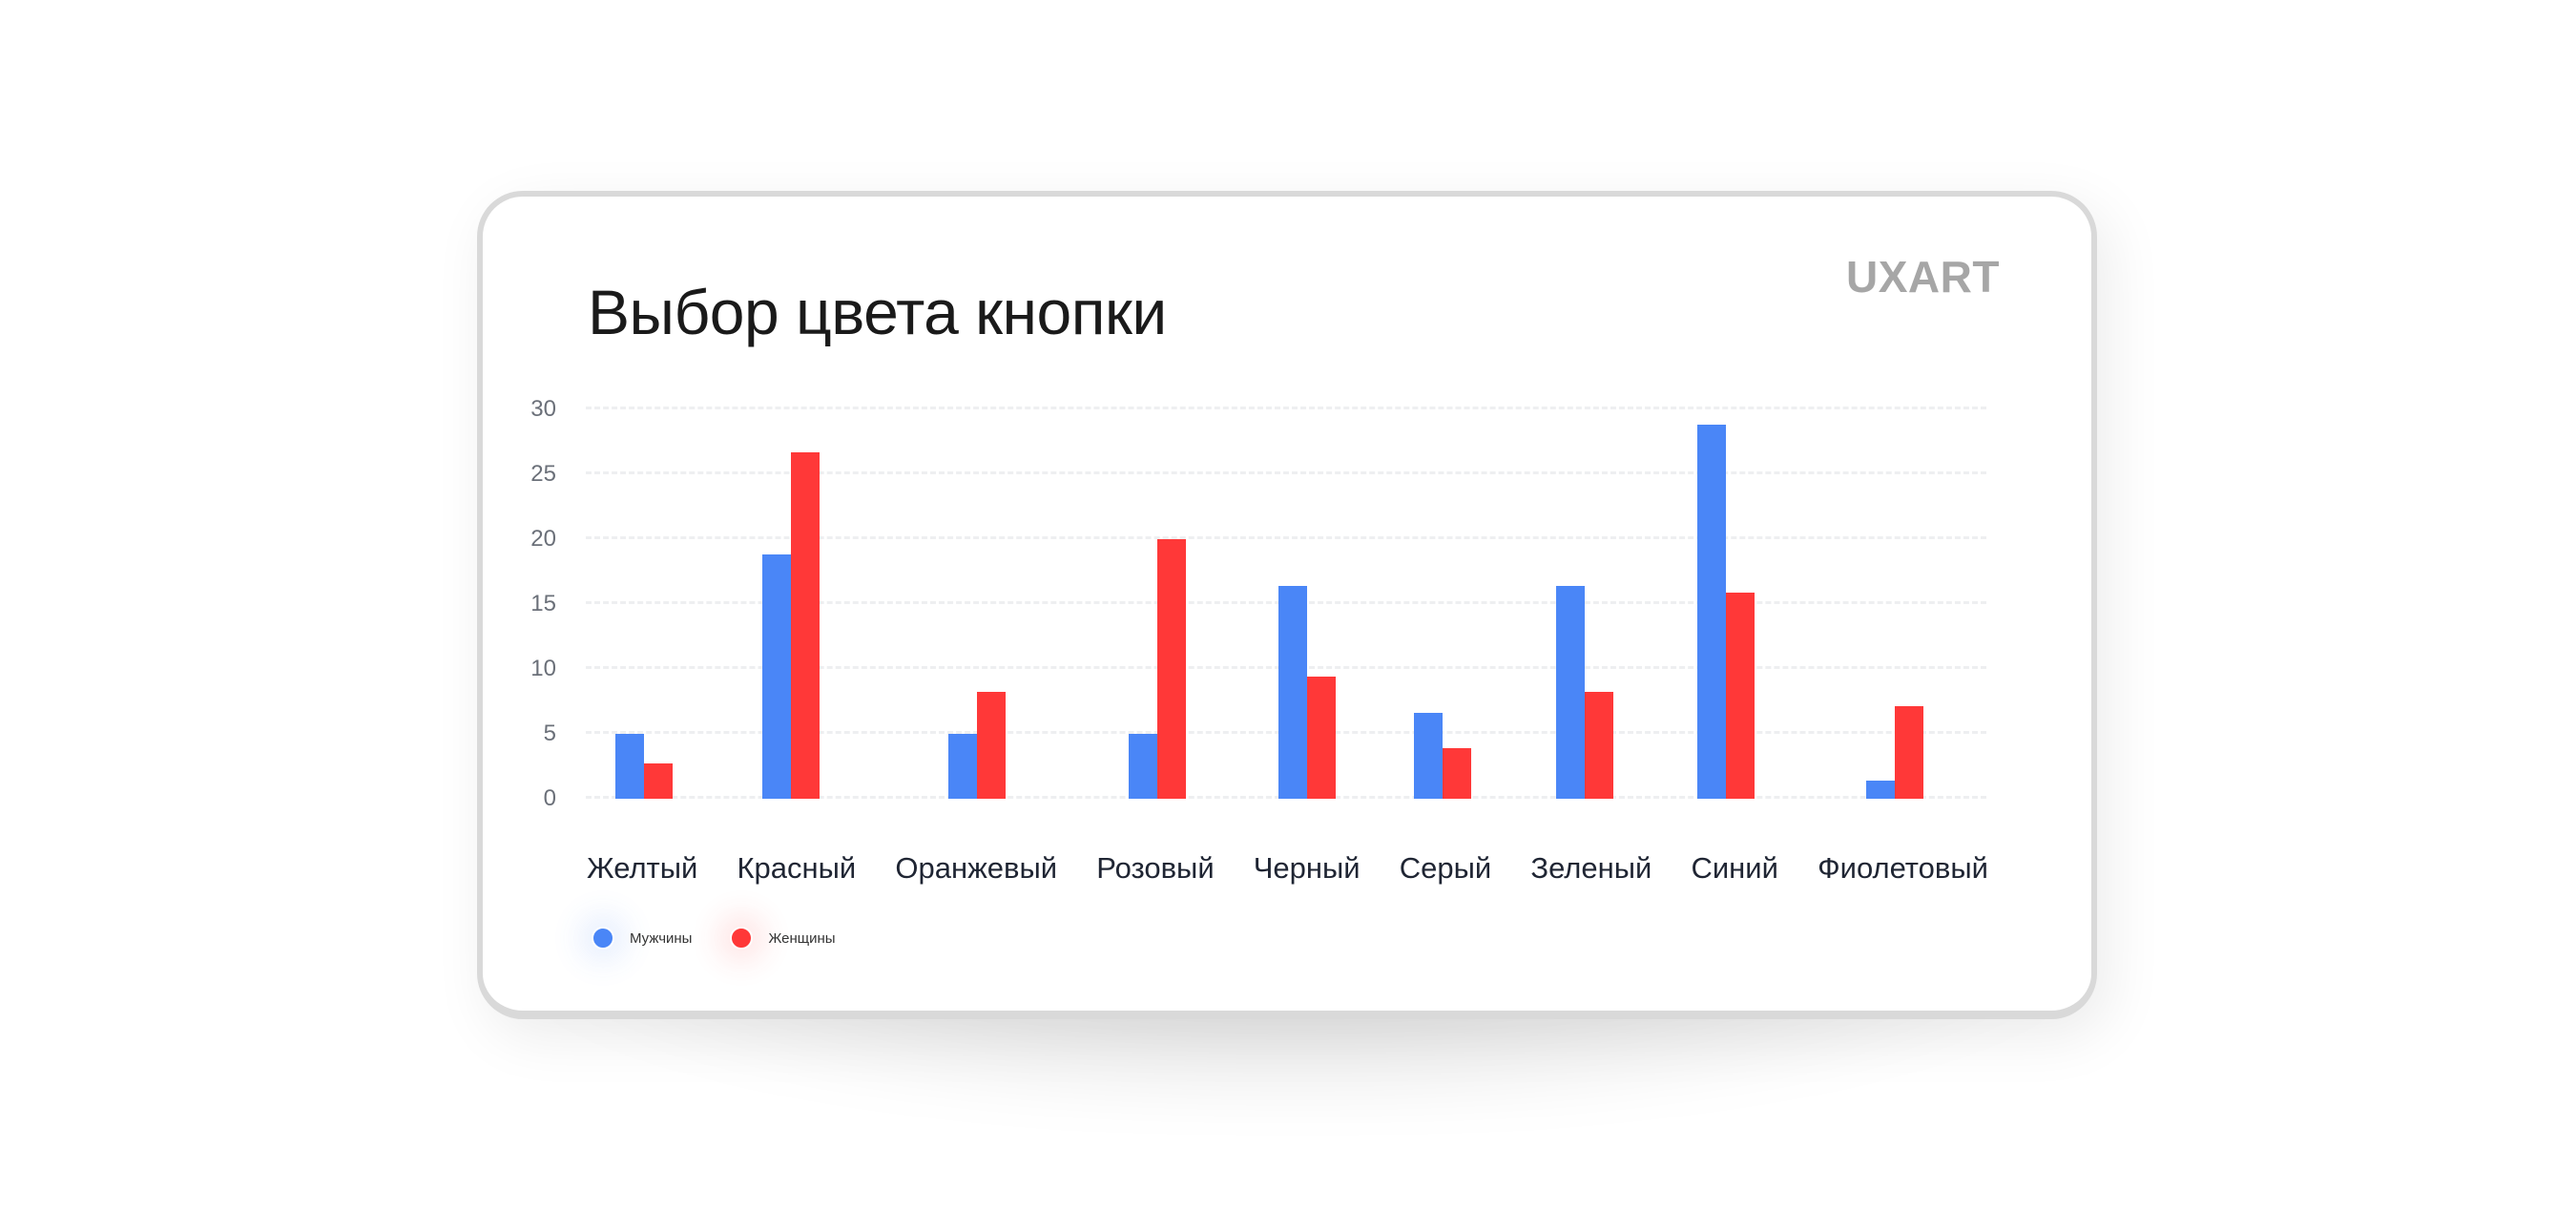 The width and height of the screenshot is (2576, 1211). I want to click on category-label: Зеленый, so click(1591, 868).